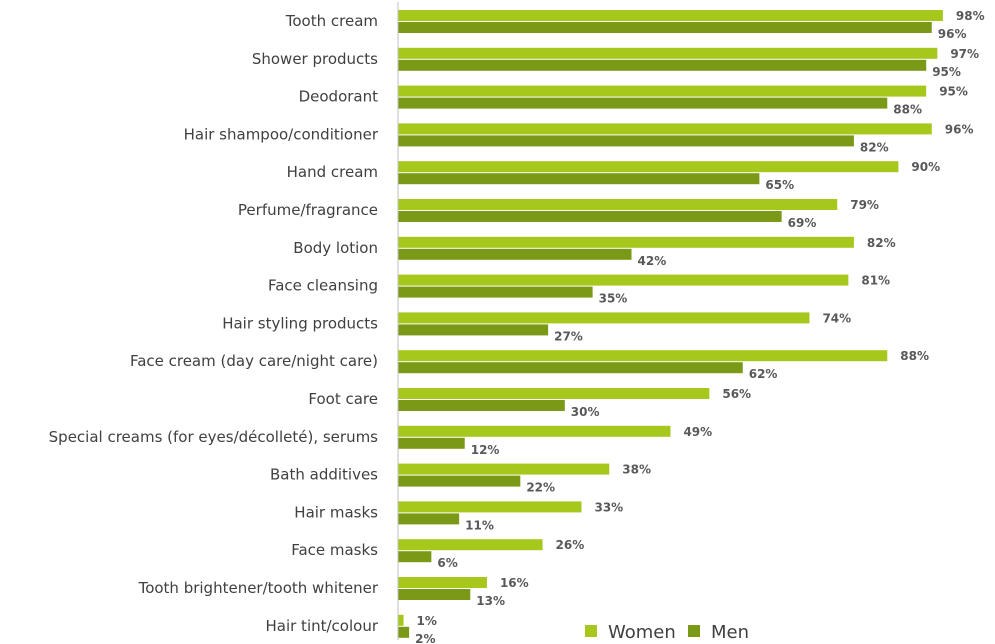 The width and height of the screenshot is (995, 644). What do you see at coordinates (332, 172) in the screenshot?
I see `category-label-hand-cream: Hand cream` at bounding box center [332, 172].